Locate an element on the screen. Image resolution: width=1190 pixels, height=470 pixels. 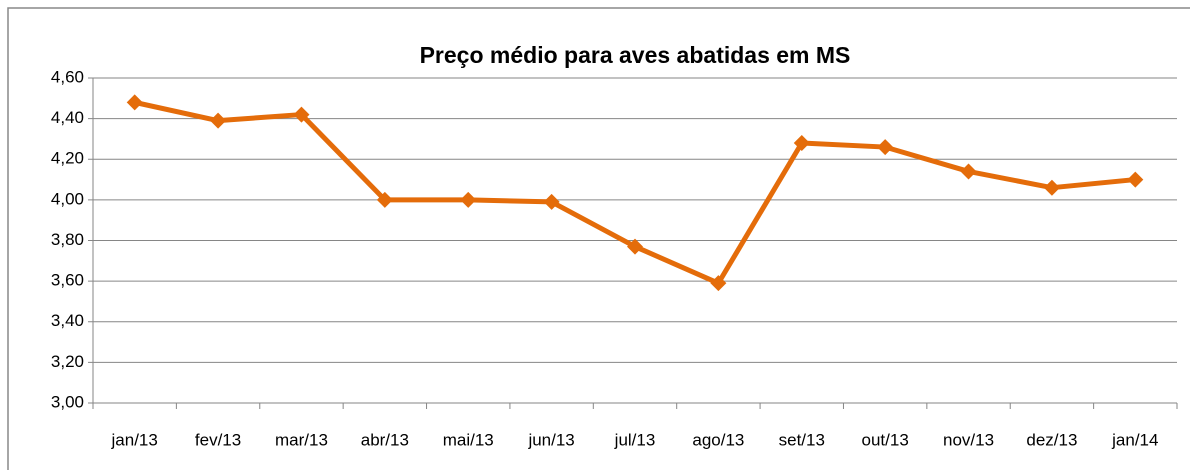
y-tick-label: 3,80 is located at coordinates (67, 239).